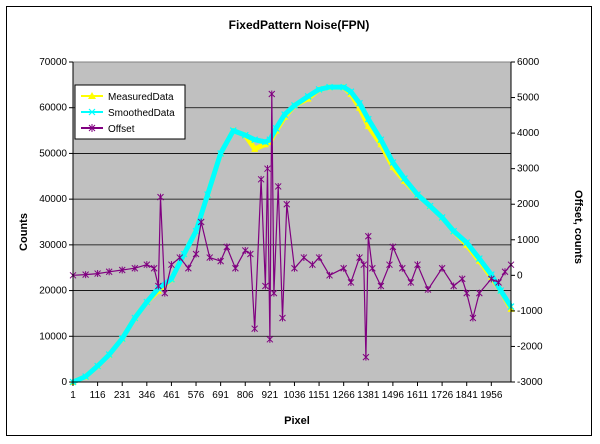 This screenshot has height=444, width=600. I want to click on y-tick-label: 70000, so click(53, 62).